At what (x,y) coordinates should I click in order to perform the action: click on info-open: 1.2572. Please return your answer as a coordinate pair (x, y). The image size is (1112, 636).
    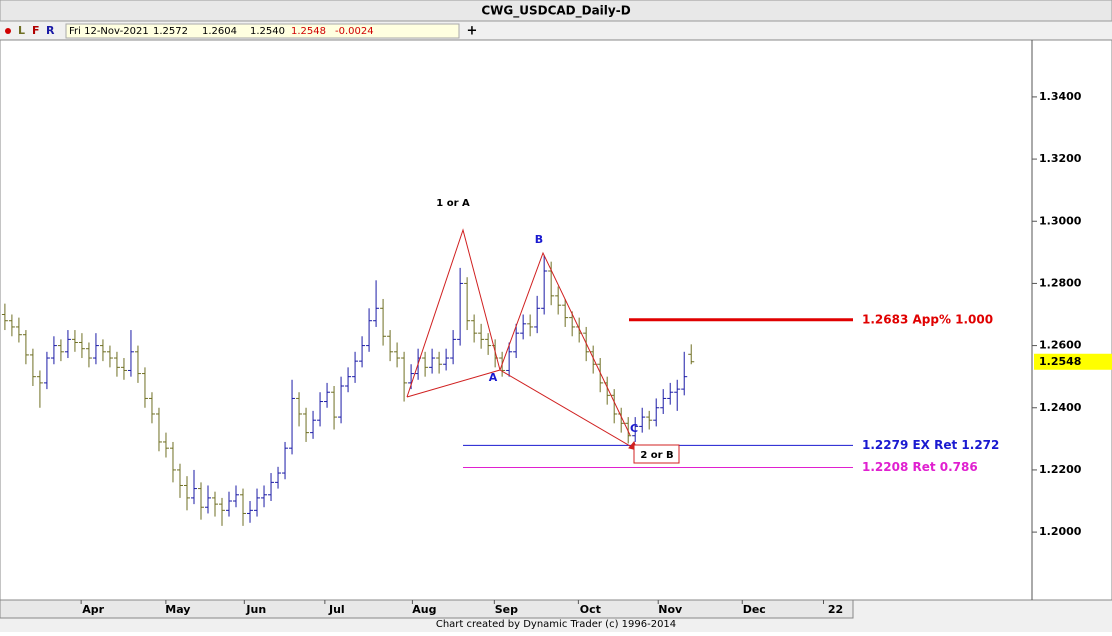
    Looking at the image, I should click on (170, 31).